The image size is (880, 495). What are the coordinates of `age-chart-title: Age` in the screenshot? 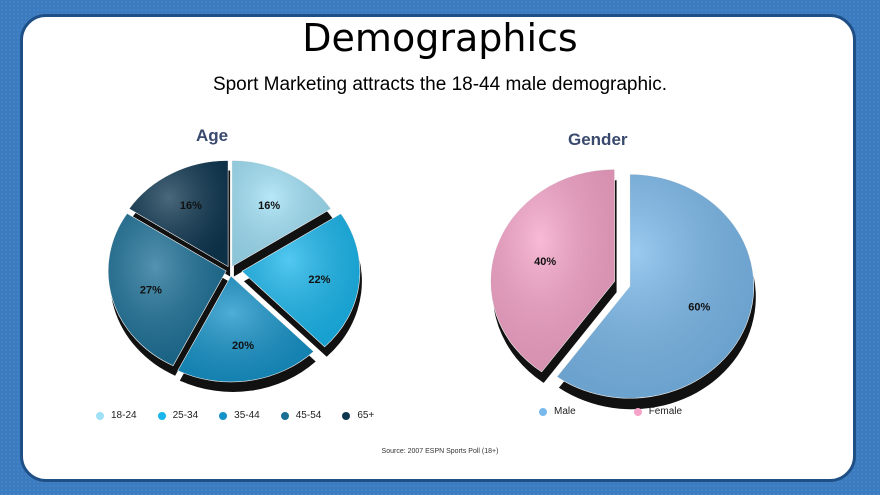 It's located at (212, 135).